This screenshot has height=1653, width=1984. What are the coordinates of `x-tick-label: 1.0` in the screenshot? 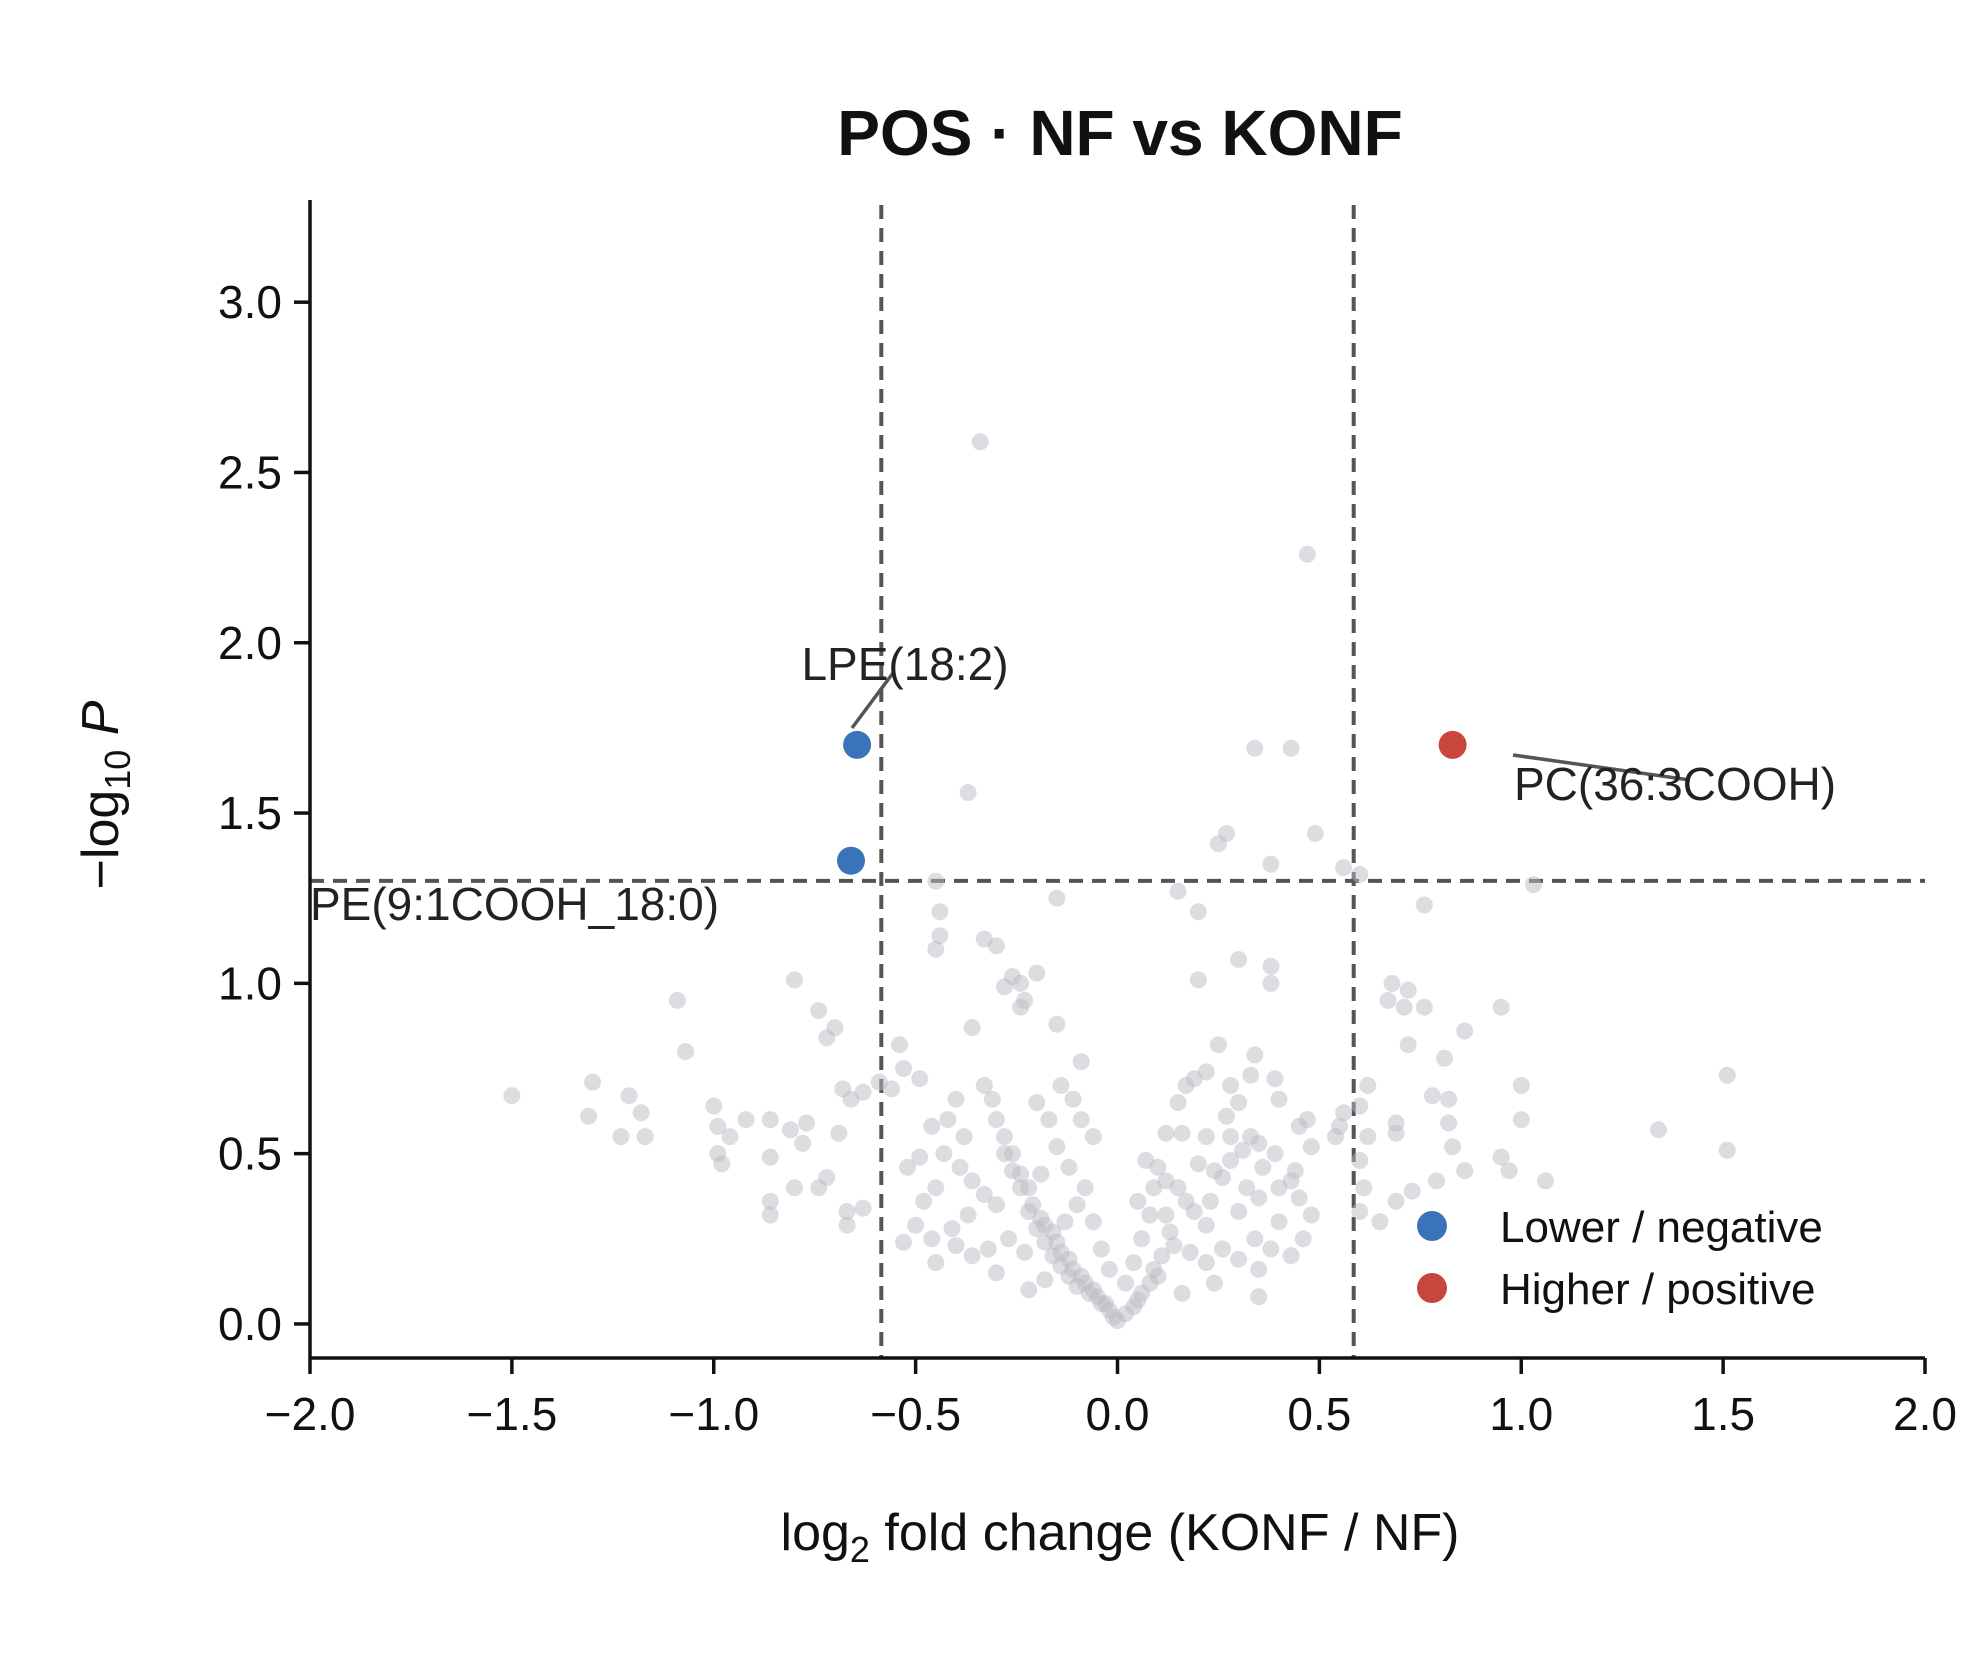 It's located at (1521, 1414).